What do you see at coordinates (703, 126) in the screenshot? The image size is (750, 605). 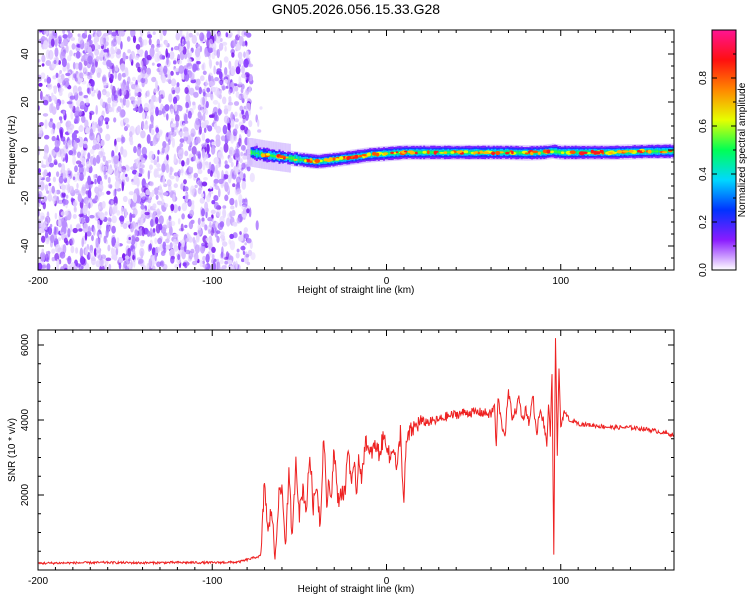 I see `colorbar-tick-label: 0.6` at bounding box center [703, 126].